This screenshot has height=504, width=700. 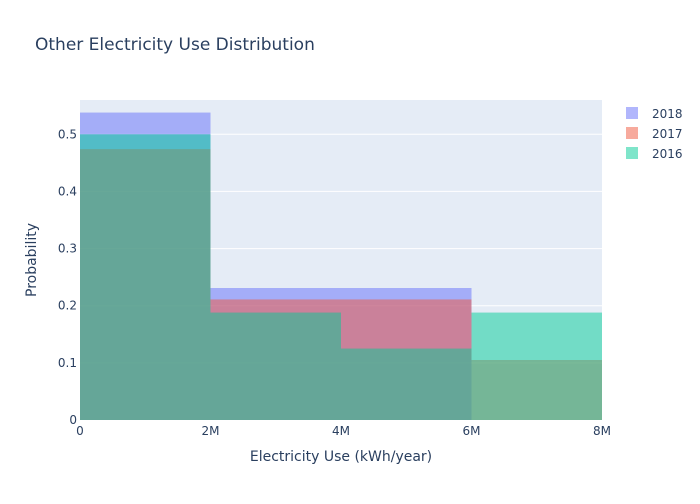 I want to click on legend-label: 2016, so click(x=667, y=154).